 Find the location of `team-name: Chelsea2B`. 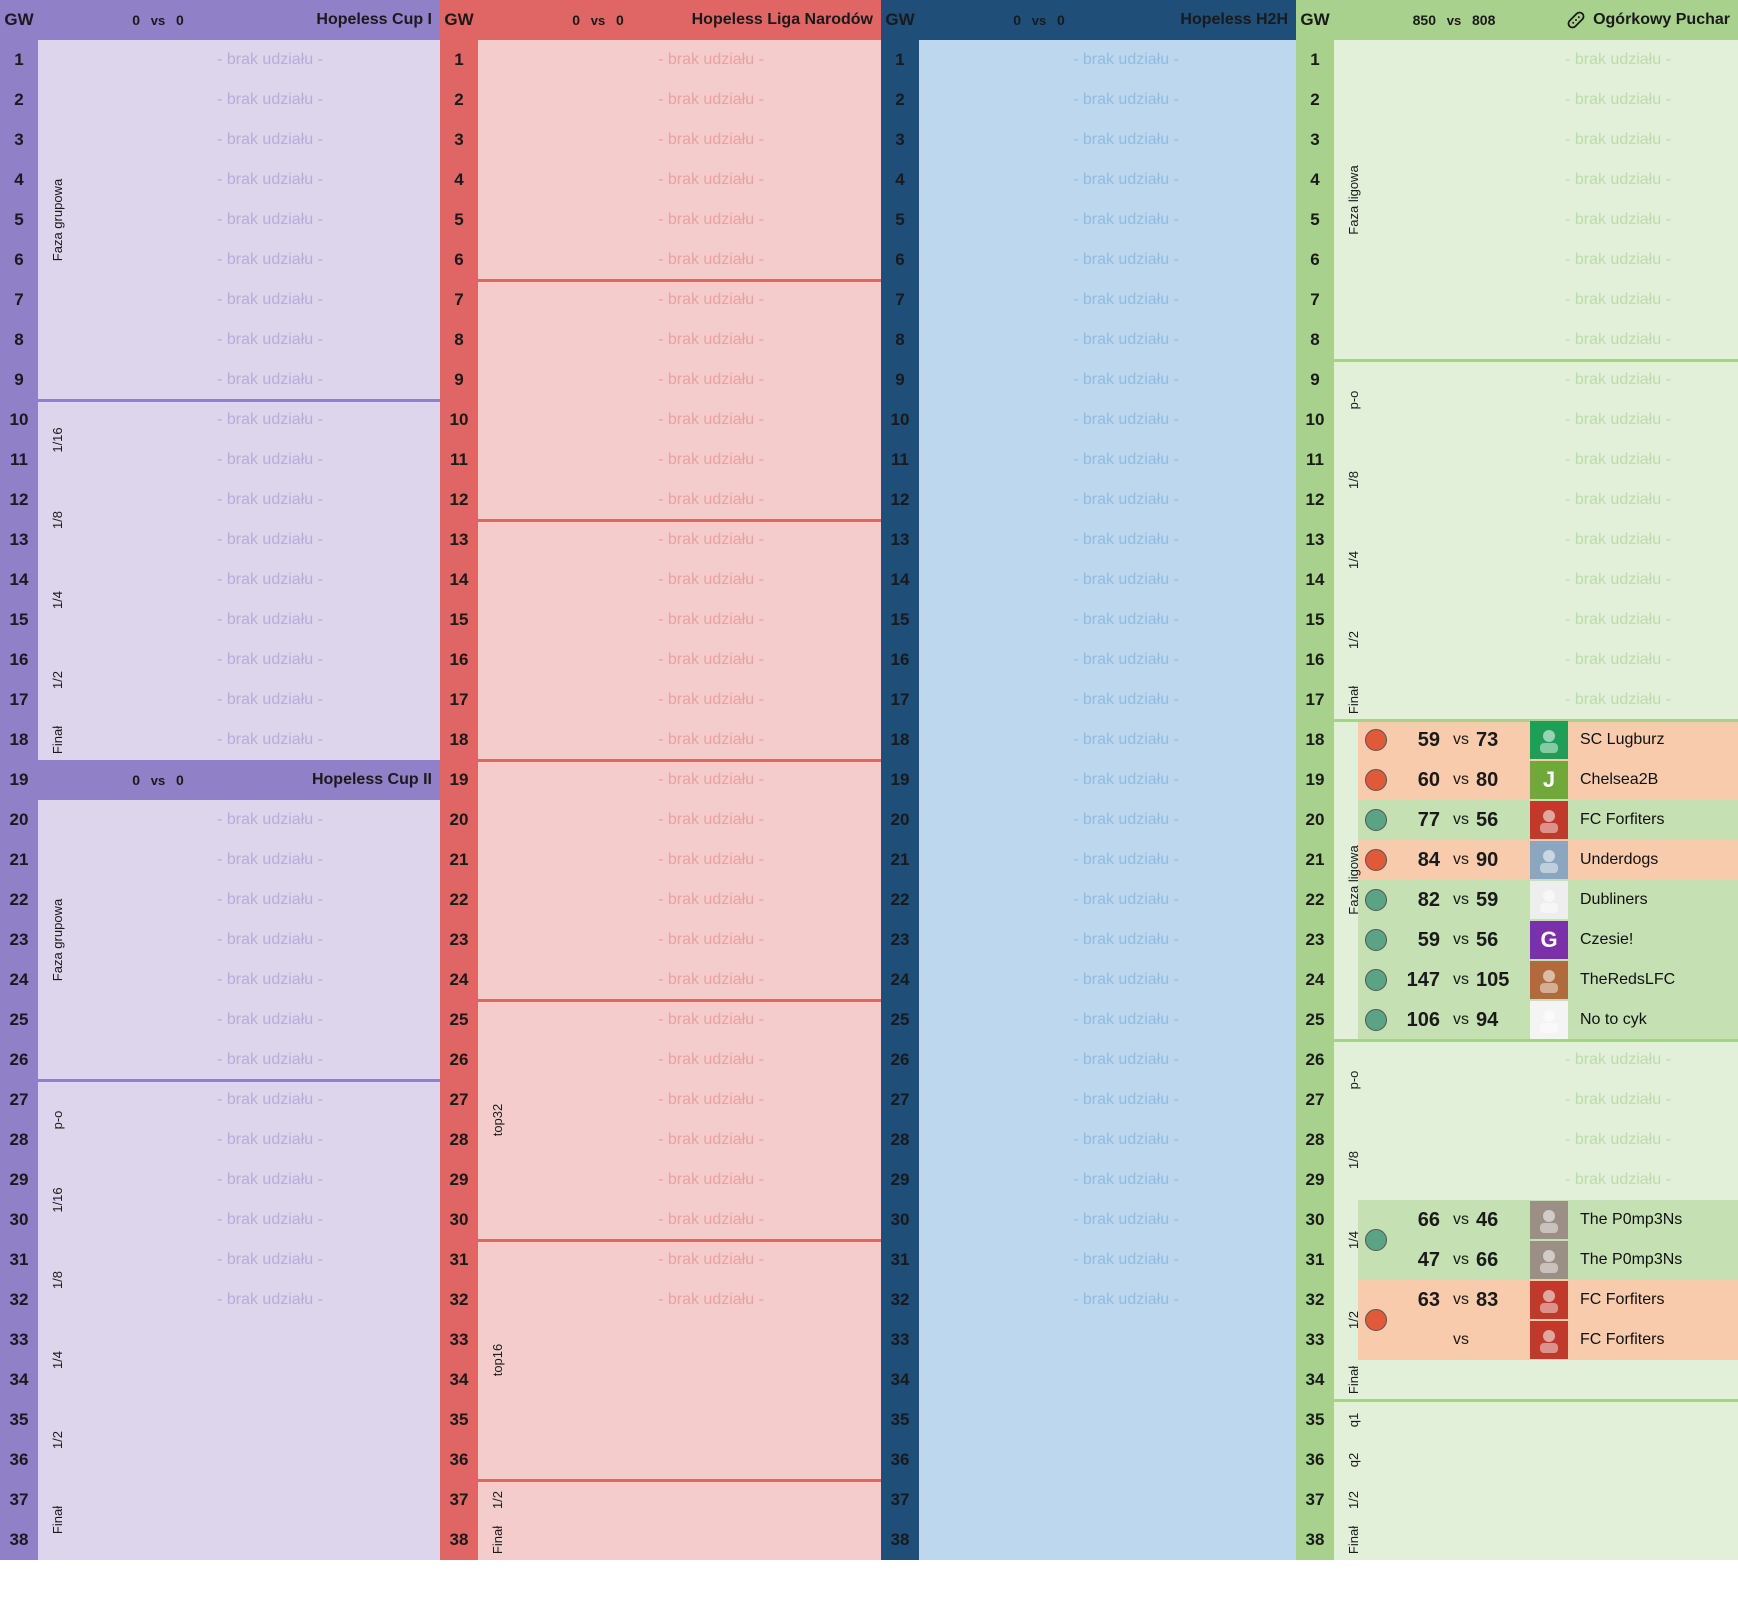

team-name: Chelsea2B is located at coordinates (1619, 779).